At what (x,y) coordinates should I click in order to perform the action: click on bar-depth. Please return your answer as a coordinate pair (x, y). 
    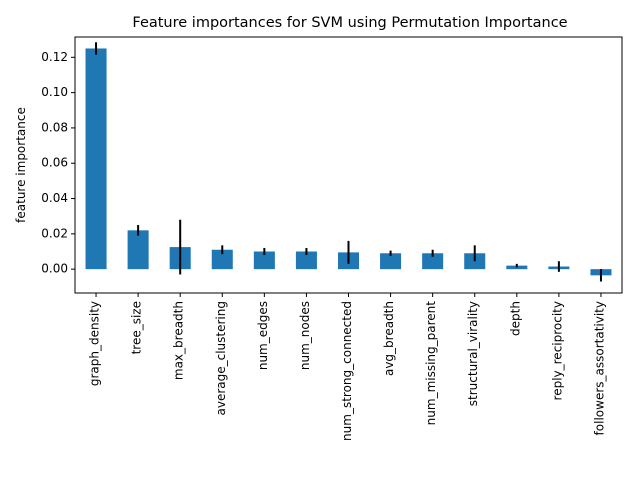
    Looking at the image, I should click on (517, 267).